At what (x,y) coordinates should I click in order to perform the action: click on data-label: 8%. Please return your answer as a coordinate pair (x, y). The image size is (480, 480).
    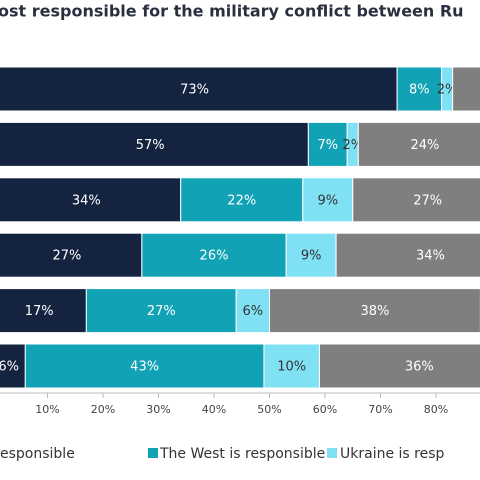
    Looking at the image, I should click on (419, 90).